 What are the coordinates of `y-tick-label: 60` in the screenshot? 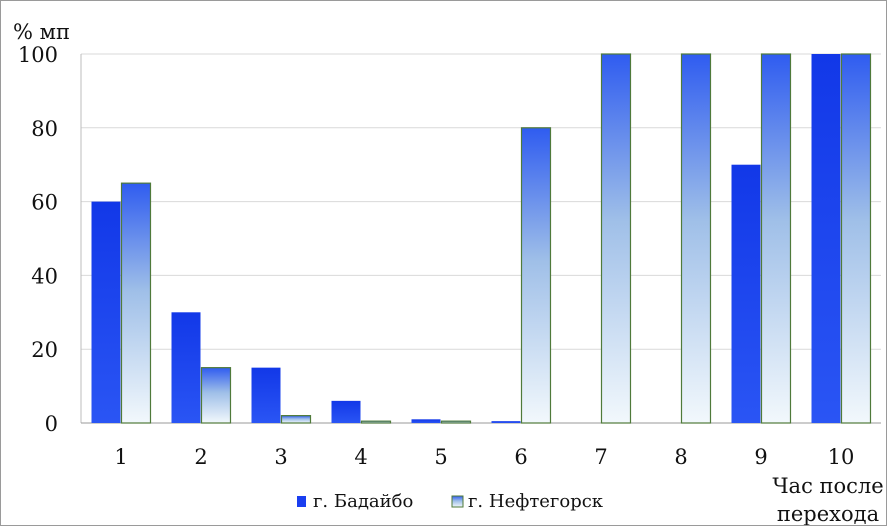 It's located at (44, 203).